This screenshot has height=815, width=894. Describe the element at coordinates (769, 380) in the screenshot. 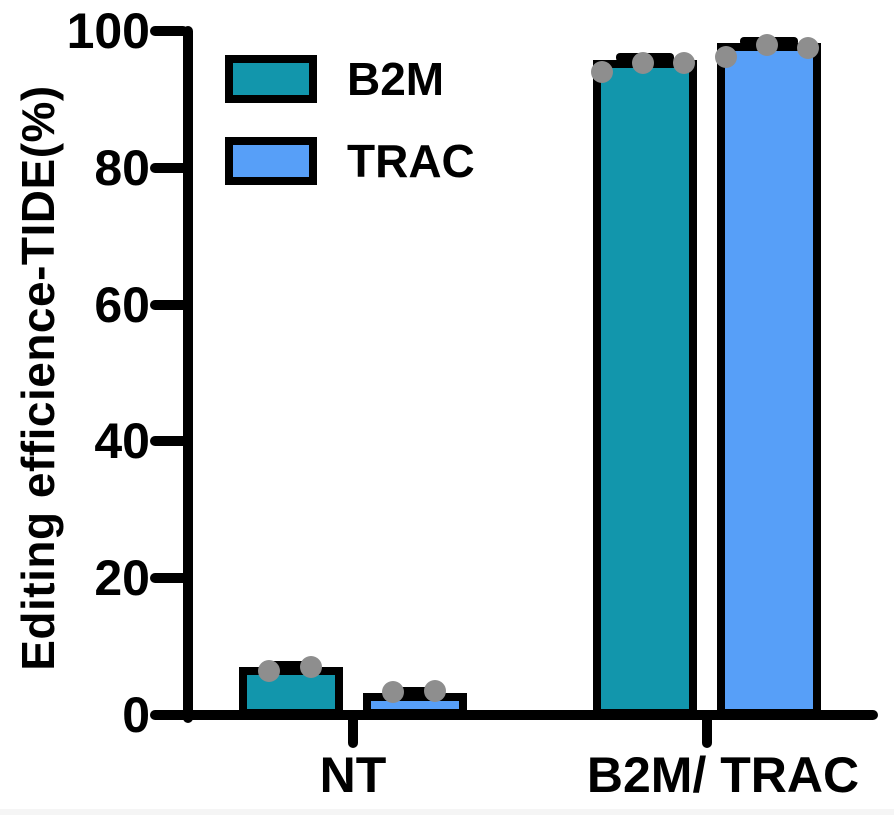

I see `bar-trac-b2m-trac` at that location.